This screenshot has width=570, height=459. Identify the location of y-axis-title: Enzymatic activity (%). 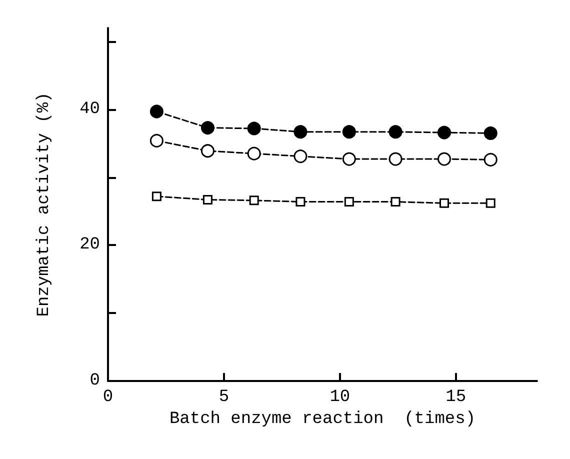
(44, 204).